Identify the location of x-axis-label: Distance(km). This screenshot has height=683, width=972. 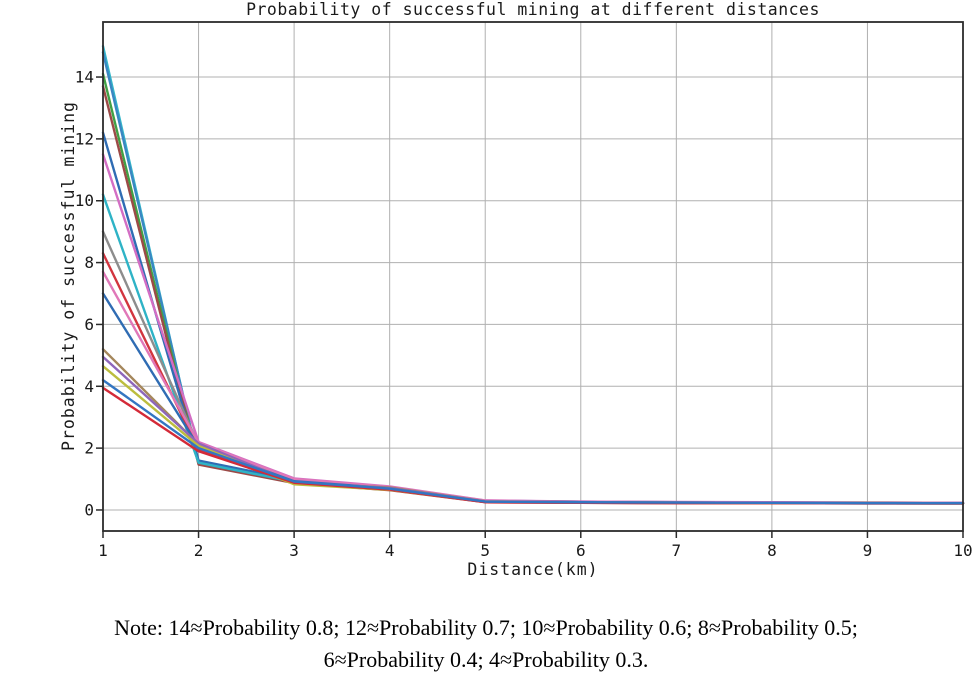
(532, 569).